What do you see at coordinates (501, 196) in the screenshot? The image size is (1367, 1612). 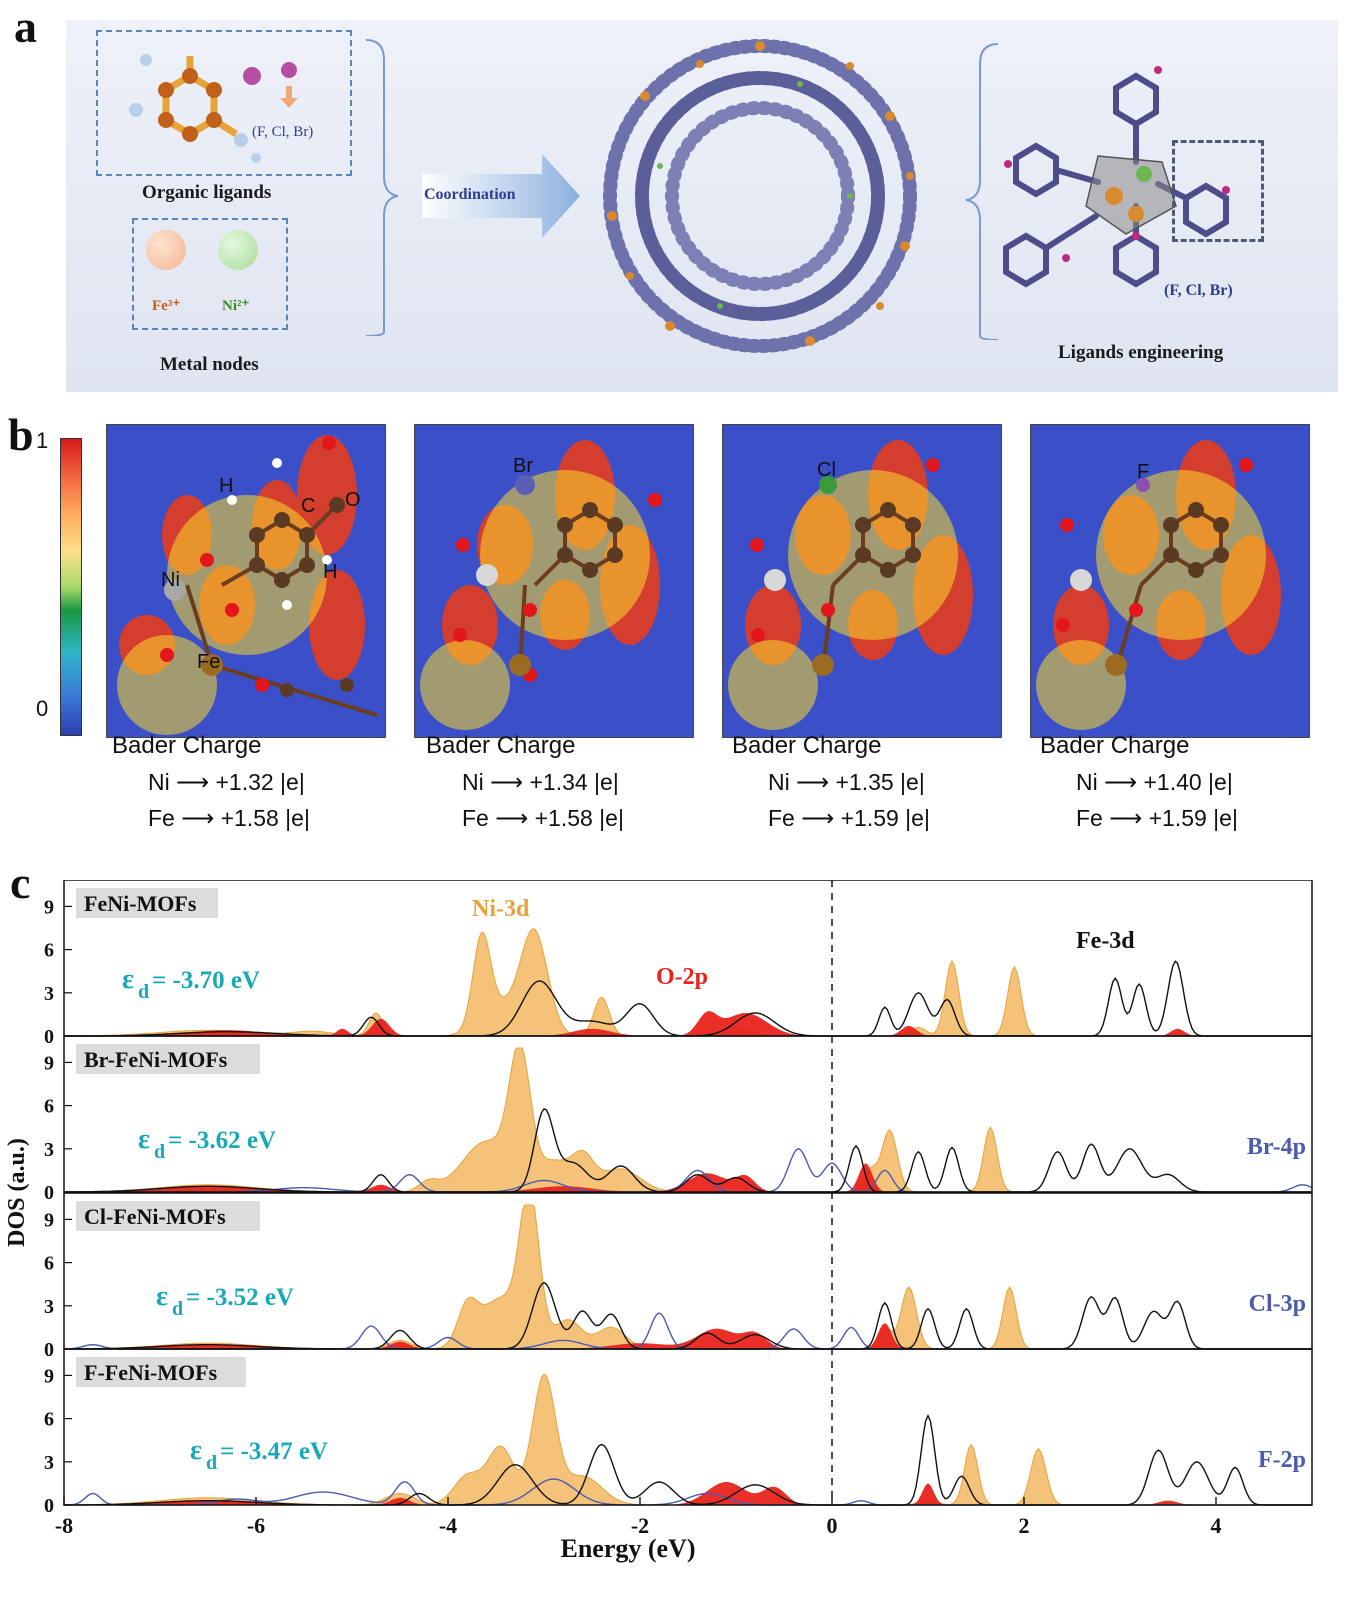 I see `coordination-arrow` at bounding box center [501, 196].